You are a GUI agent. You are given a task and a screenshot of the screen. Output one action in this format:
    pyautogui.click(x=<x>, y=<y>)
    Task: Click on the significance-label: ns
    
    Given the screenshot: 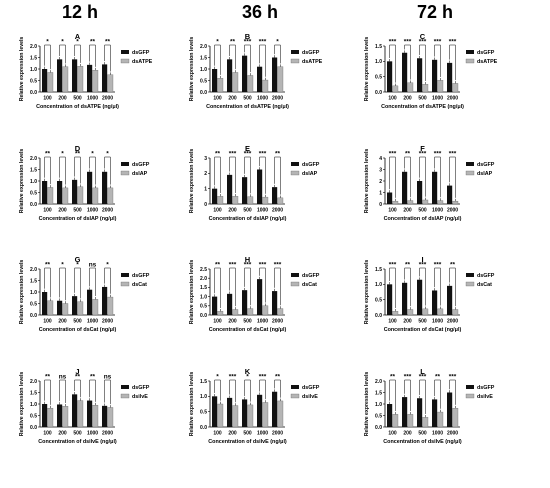 What is the action you would take?
    pyautogui.click(x=63, y=377)
    